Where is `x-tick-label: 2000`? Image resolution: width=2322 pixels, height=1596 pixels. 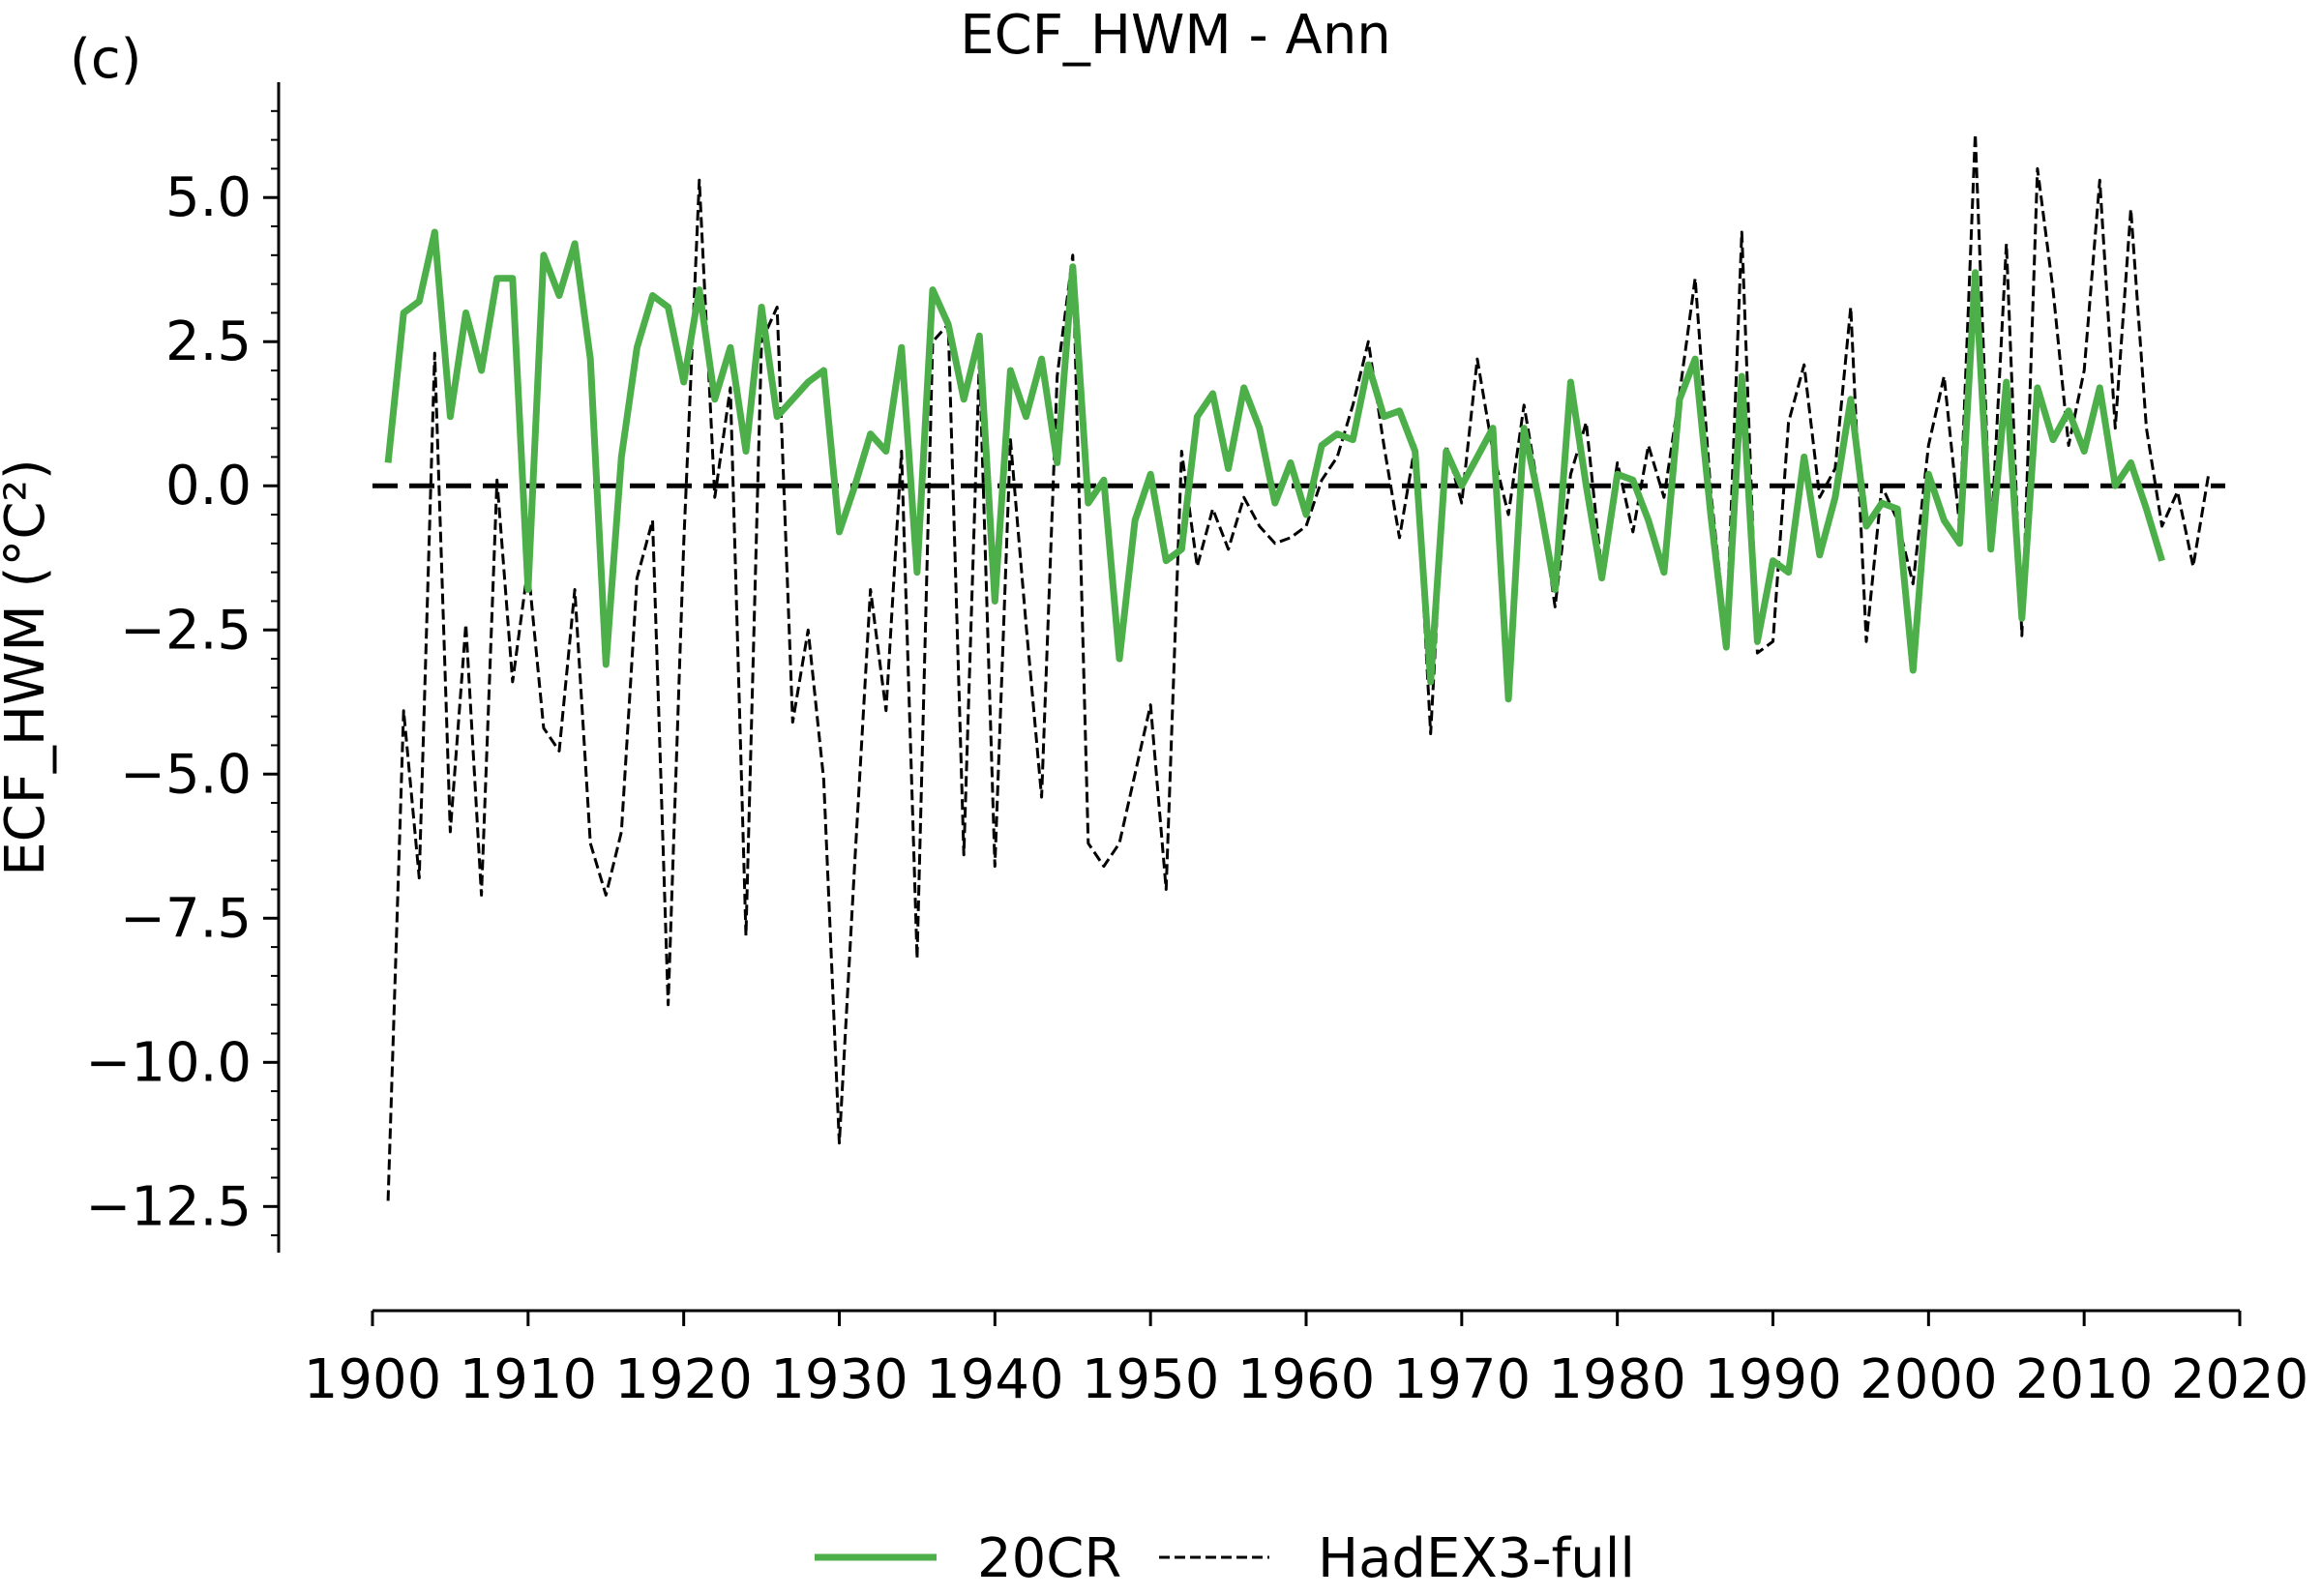
x-tick-label: 2000 is located at coordinates (1929, 1379).